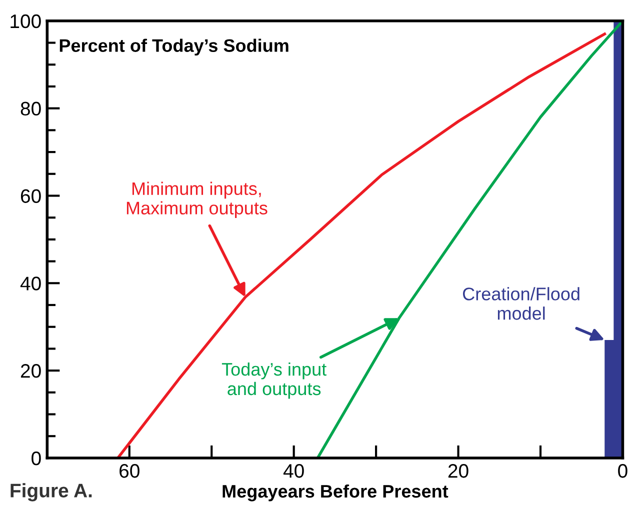  What do you see at coordinates (30, 371) in the screenshot?
I see `y-tick-label: 20` at bounding box center [30, 371].